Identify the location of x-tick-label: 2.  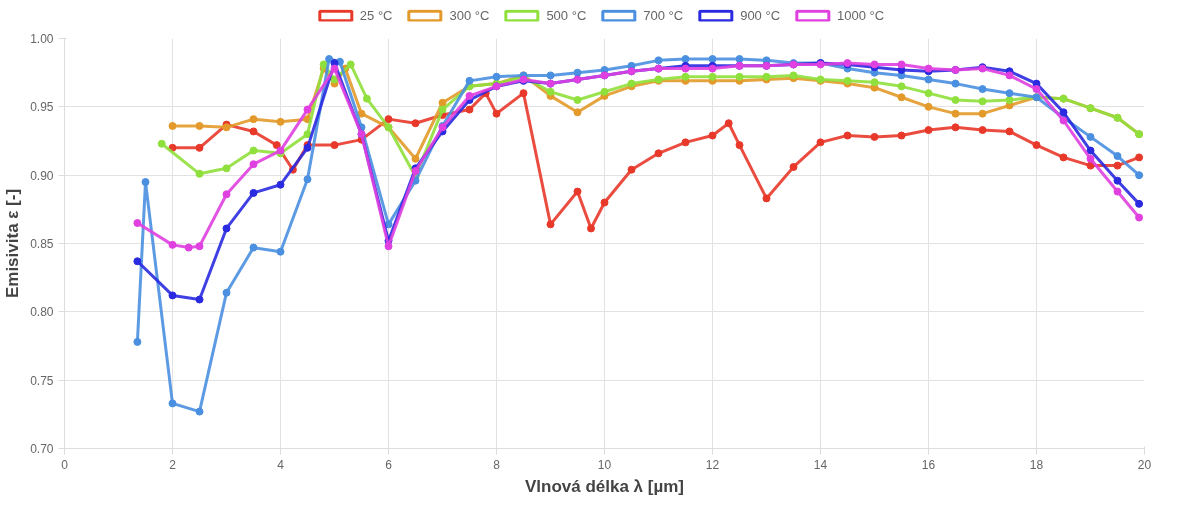
(173, 464).